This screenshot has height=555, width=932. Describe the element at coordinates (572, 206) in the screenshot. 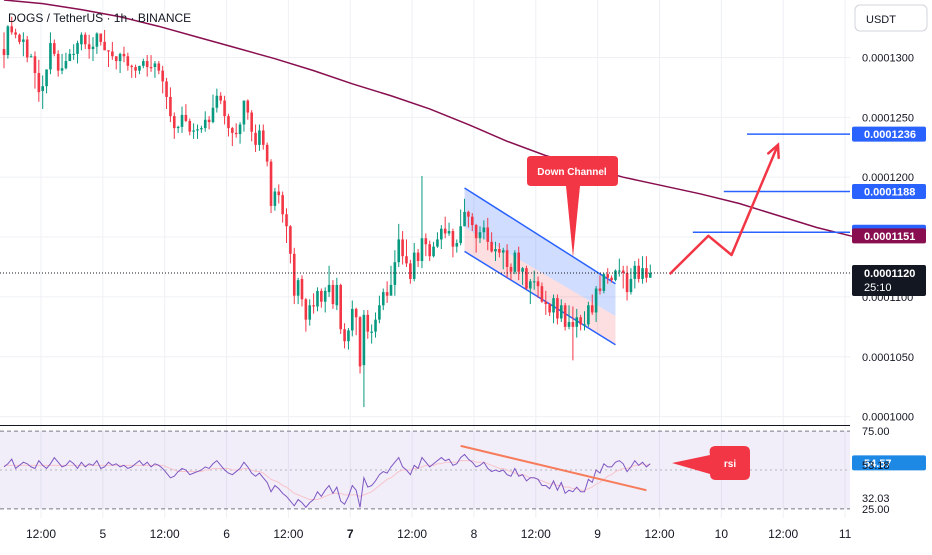

I see `down-channel-callout: Down Channel` at that location.